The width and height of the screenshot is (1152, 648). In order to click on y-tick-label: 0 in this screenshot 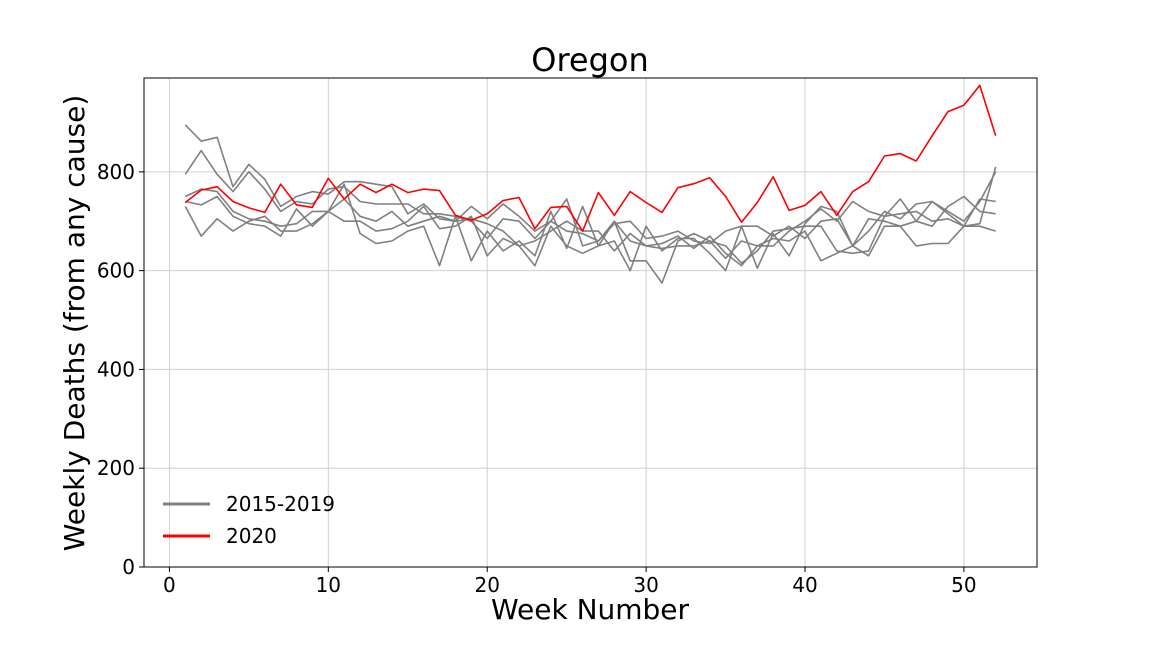, I will do `click(128, 567)`.